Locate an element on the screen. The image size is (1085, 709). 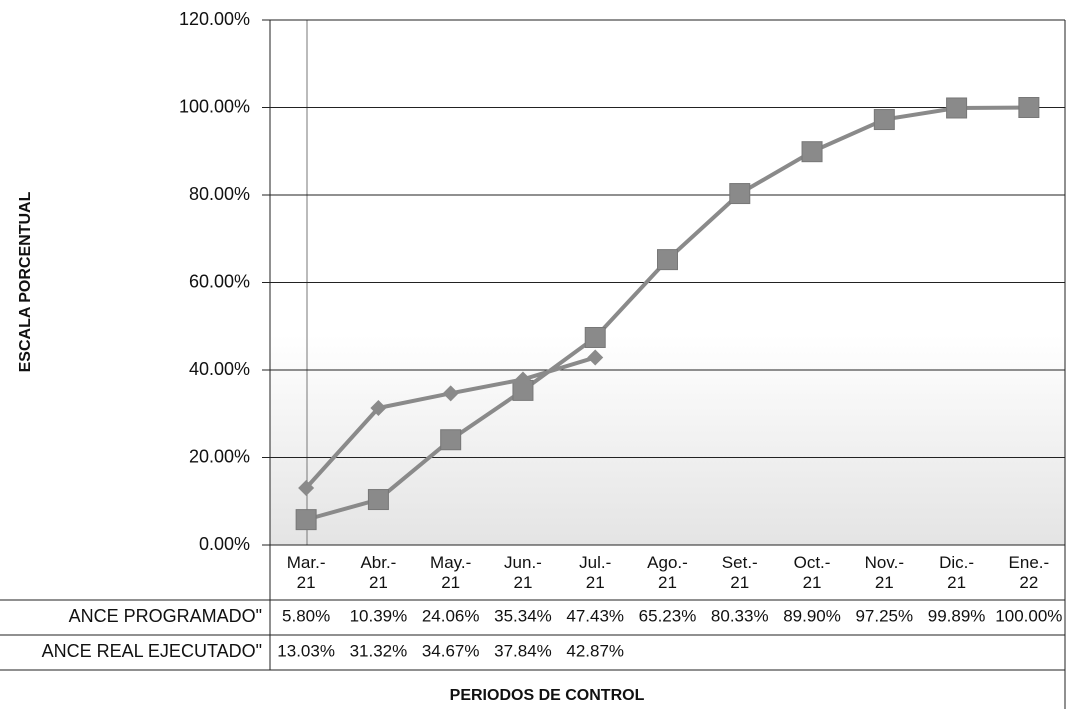
x-tick-label: Dic.- 21 is located at coordinates (957, 572).